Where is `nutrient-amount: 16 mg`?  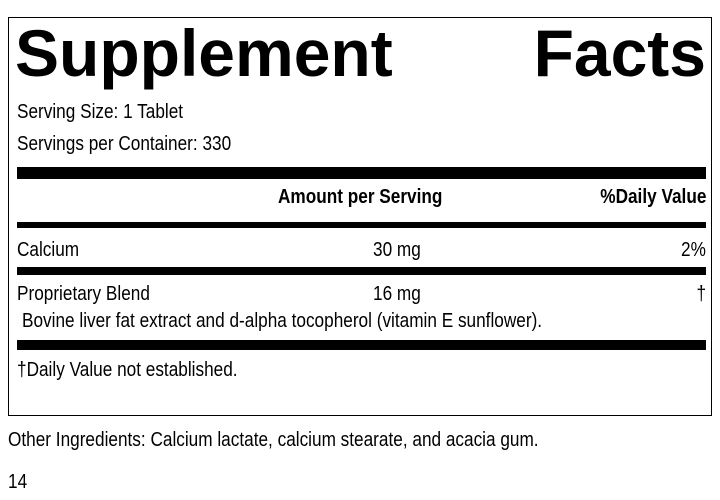 nutrient-amount: 16 mg is located at coordinates (397, 294).